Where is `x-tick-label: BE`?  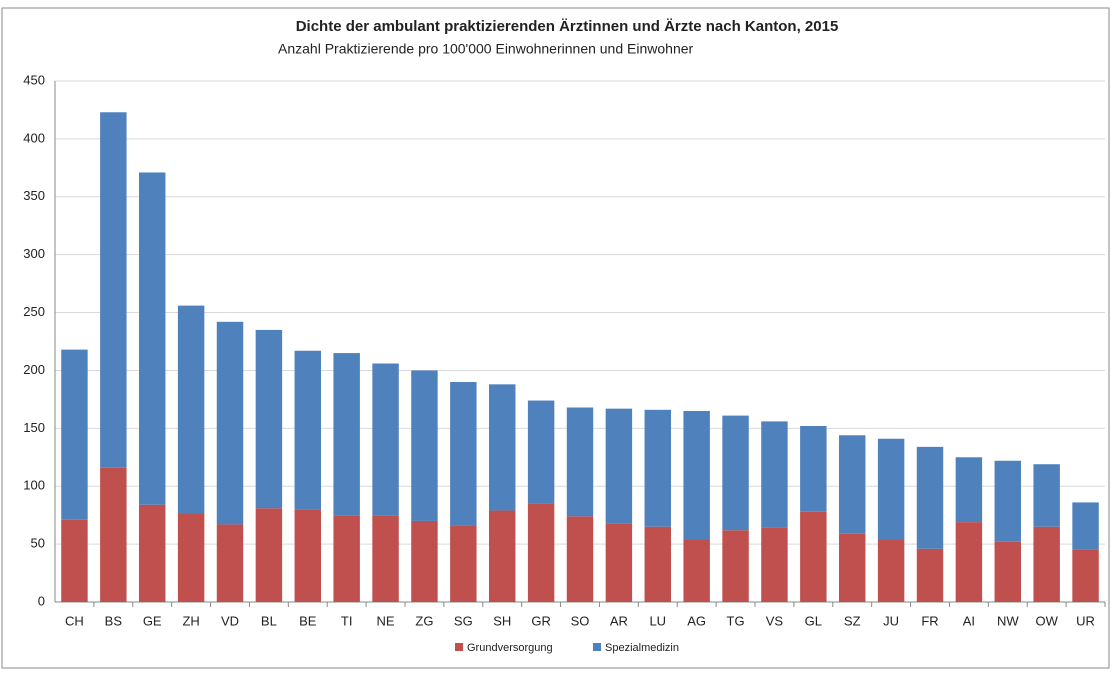
x-tick-label: BE is located at coordinates (308, 620).